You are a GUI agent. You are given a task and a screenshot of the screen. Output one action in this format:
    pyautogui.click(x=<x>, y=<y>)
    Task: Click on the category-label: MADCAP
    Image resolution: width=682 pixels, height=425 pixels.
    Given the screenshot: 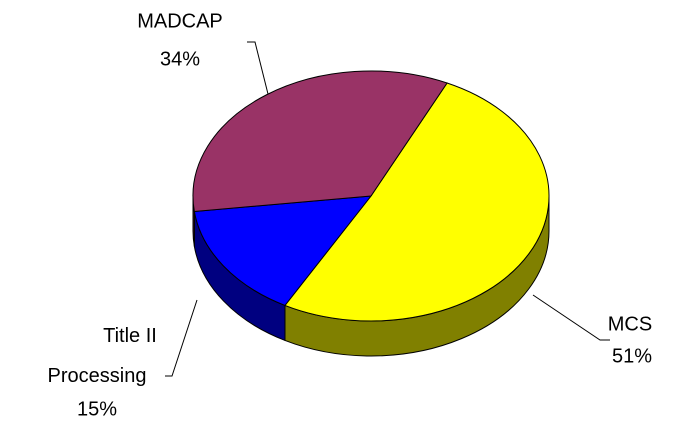 What is the action you would take?
    pyautogui.click(x=180, y=21)
    